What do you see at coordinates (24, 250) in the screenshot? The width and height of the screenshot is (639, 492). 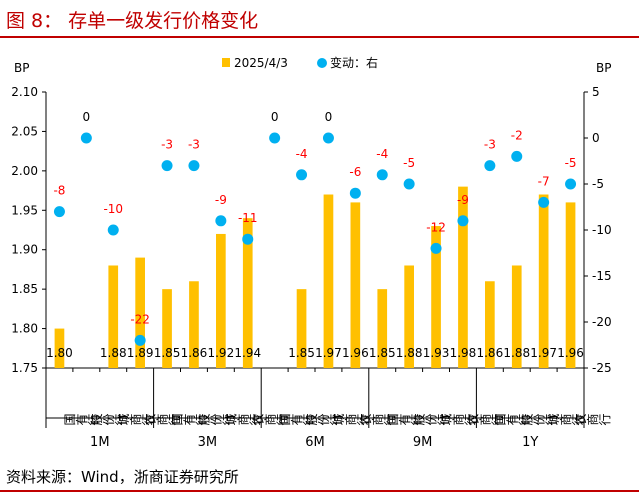 I see `left-tick-label: 1.90` at bounding box center [24, 250].